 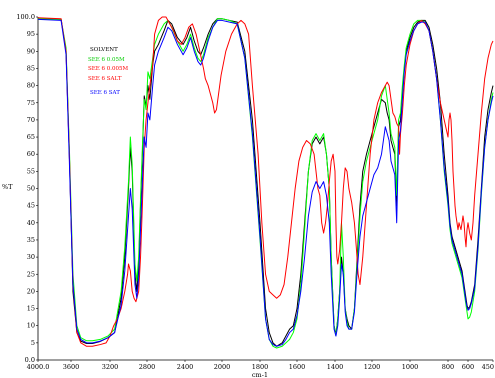 I want to click on y-tick-label: 70, so click(x=31, y=120).